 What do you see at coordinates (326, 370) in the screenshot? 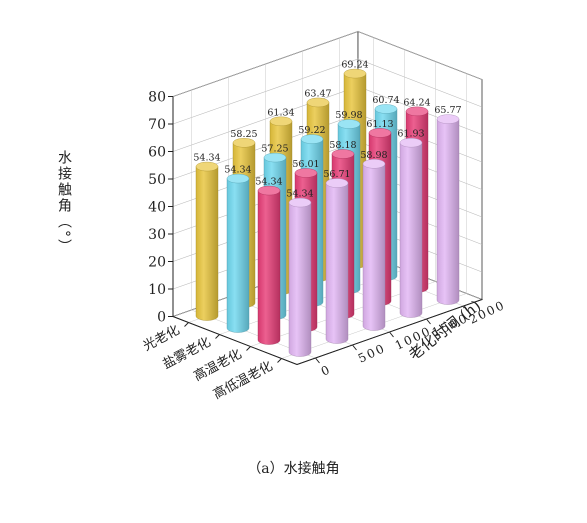
I see `time-tick-label: 0` at bounding box center [326, 370].